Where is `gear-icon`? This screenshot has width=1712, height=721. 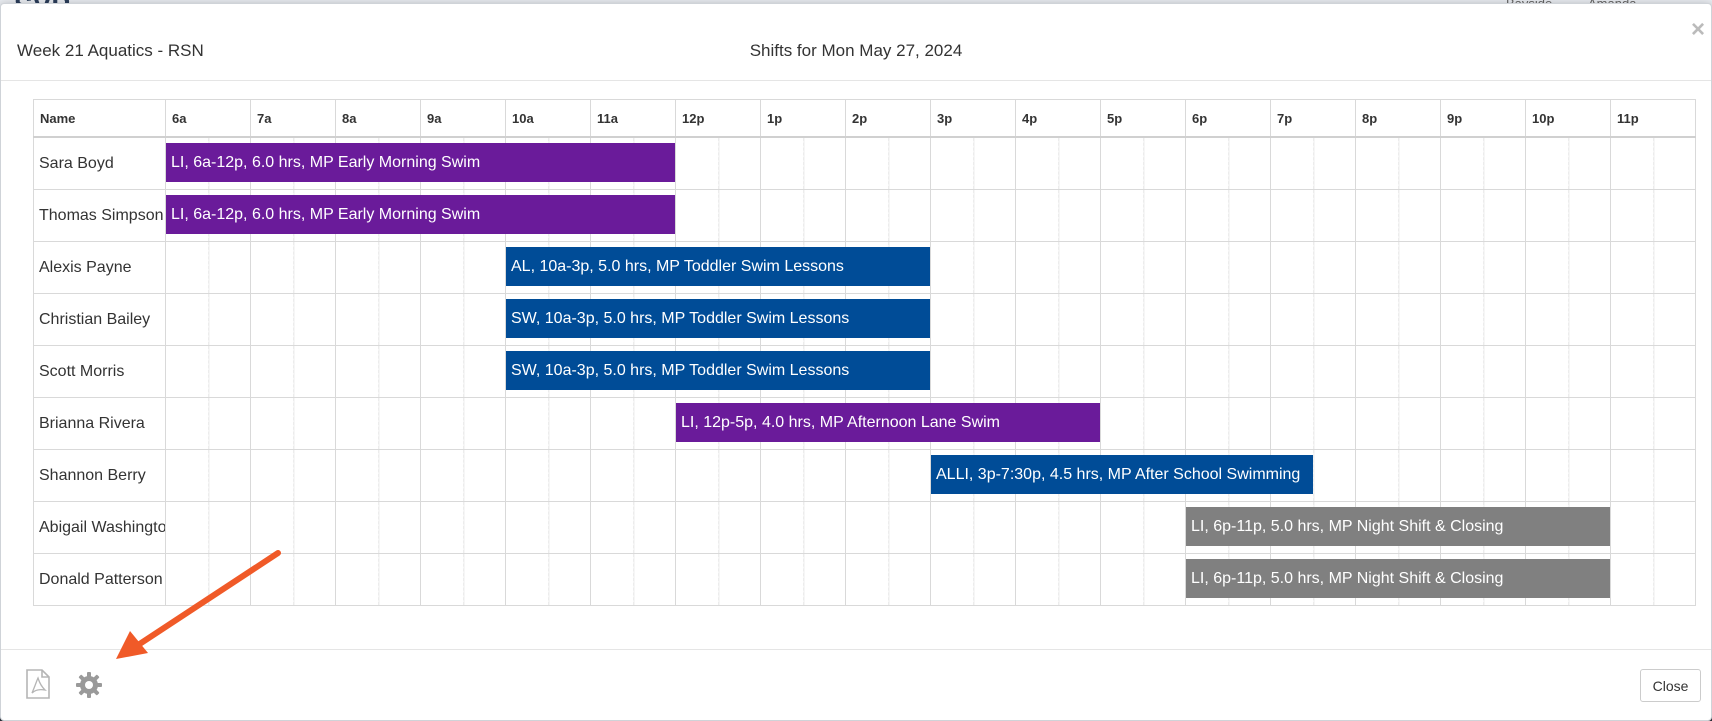 gear-icon is located at coordinates (89, 685).